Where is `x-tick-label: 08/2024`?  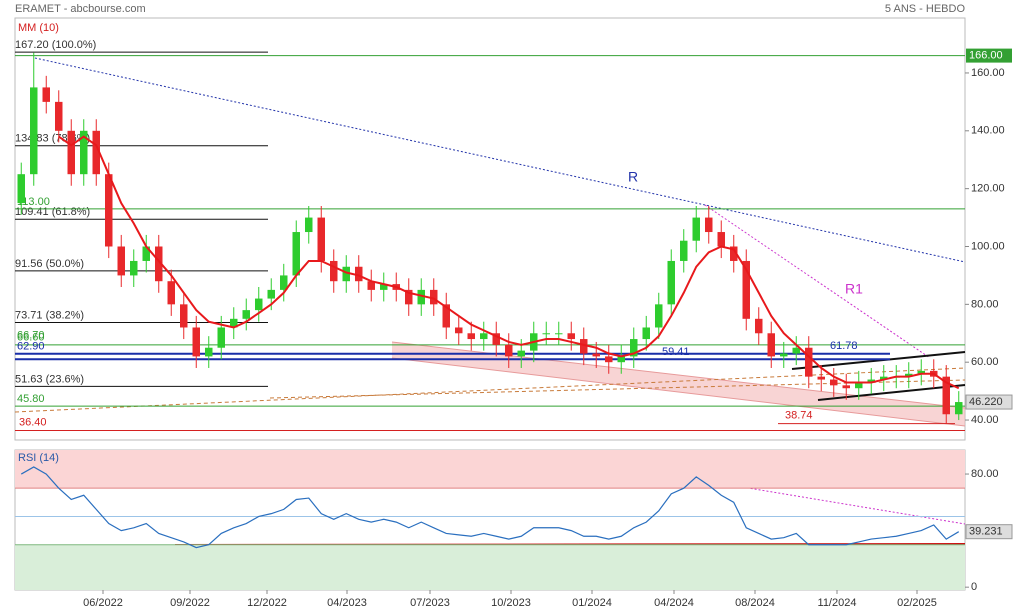 x-tick-label: 08/2024 is located at coordinates (755, 603).